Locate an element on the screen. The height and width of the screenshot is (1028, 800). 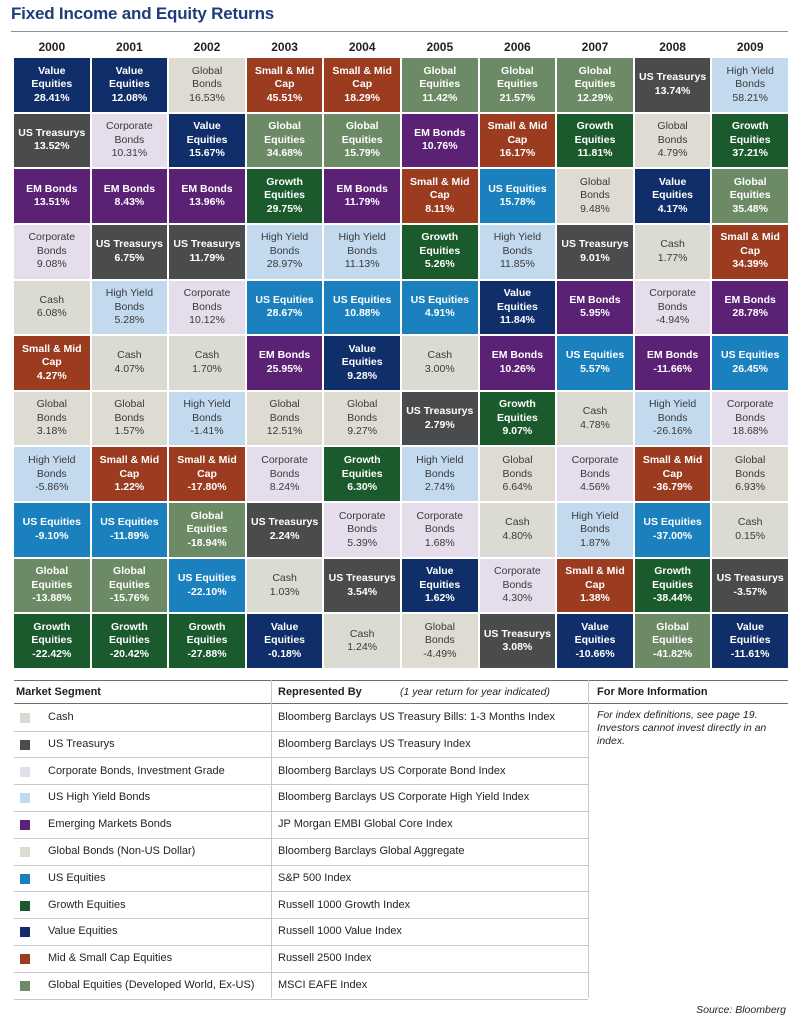
cell-return-value: 29.75% is located at coordinates (284, 208).